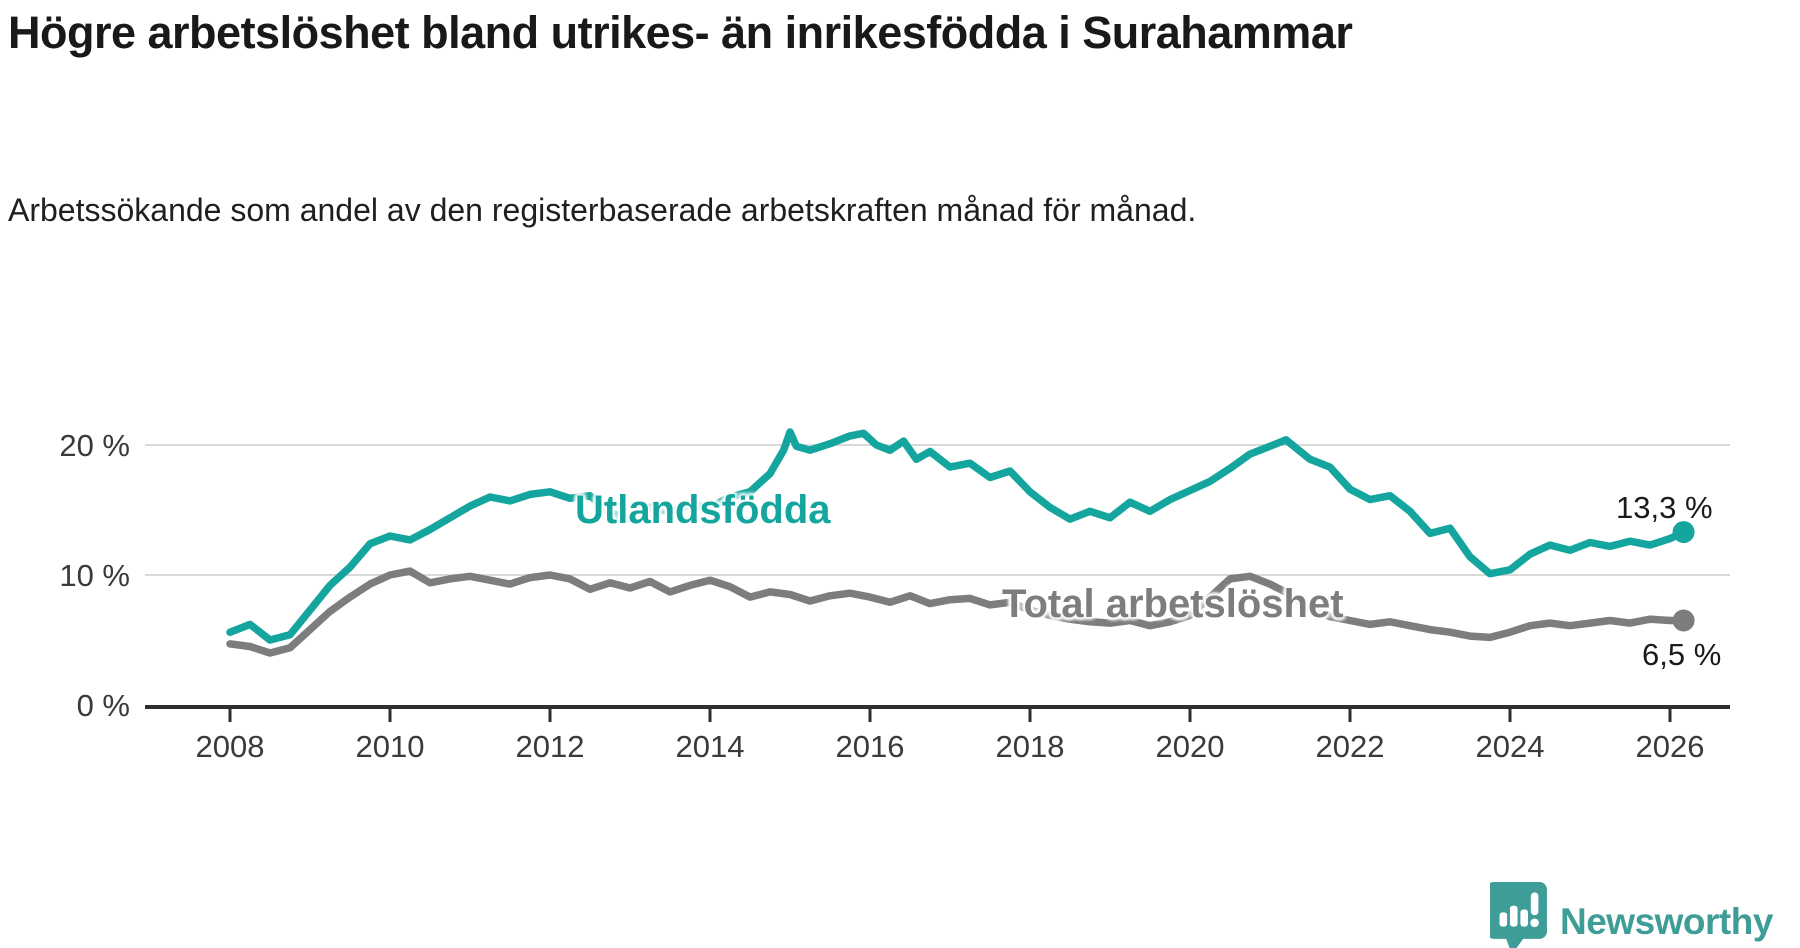 Image resolution: width=1800 pixels, height=948 pixels. I want to click on end-value-total: 6,5 %, so click(1682, 654).